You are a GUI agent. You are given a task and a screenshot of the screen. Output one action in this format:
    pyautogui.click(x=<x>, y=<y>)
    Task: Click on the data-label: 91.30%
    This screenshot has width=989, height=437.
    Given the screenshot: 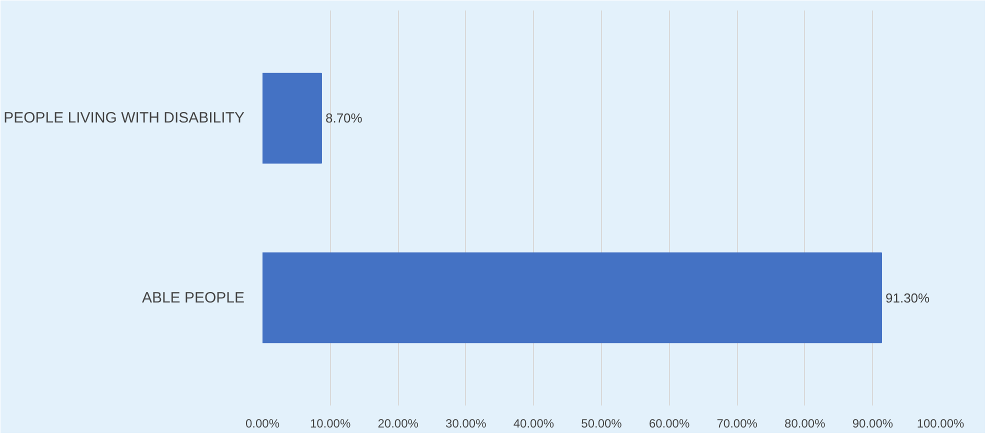 What is the action you would take?
    pyautogui.click(x=908, y=298)
    